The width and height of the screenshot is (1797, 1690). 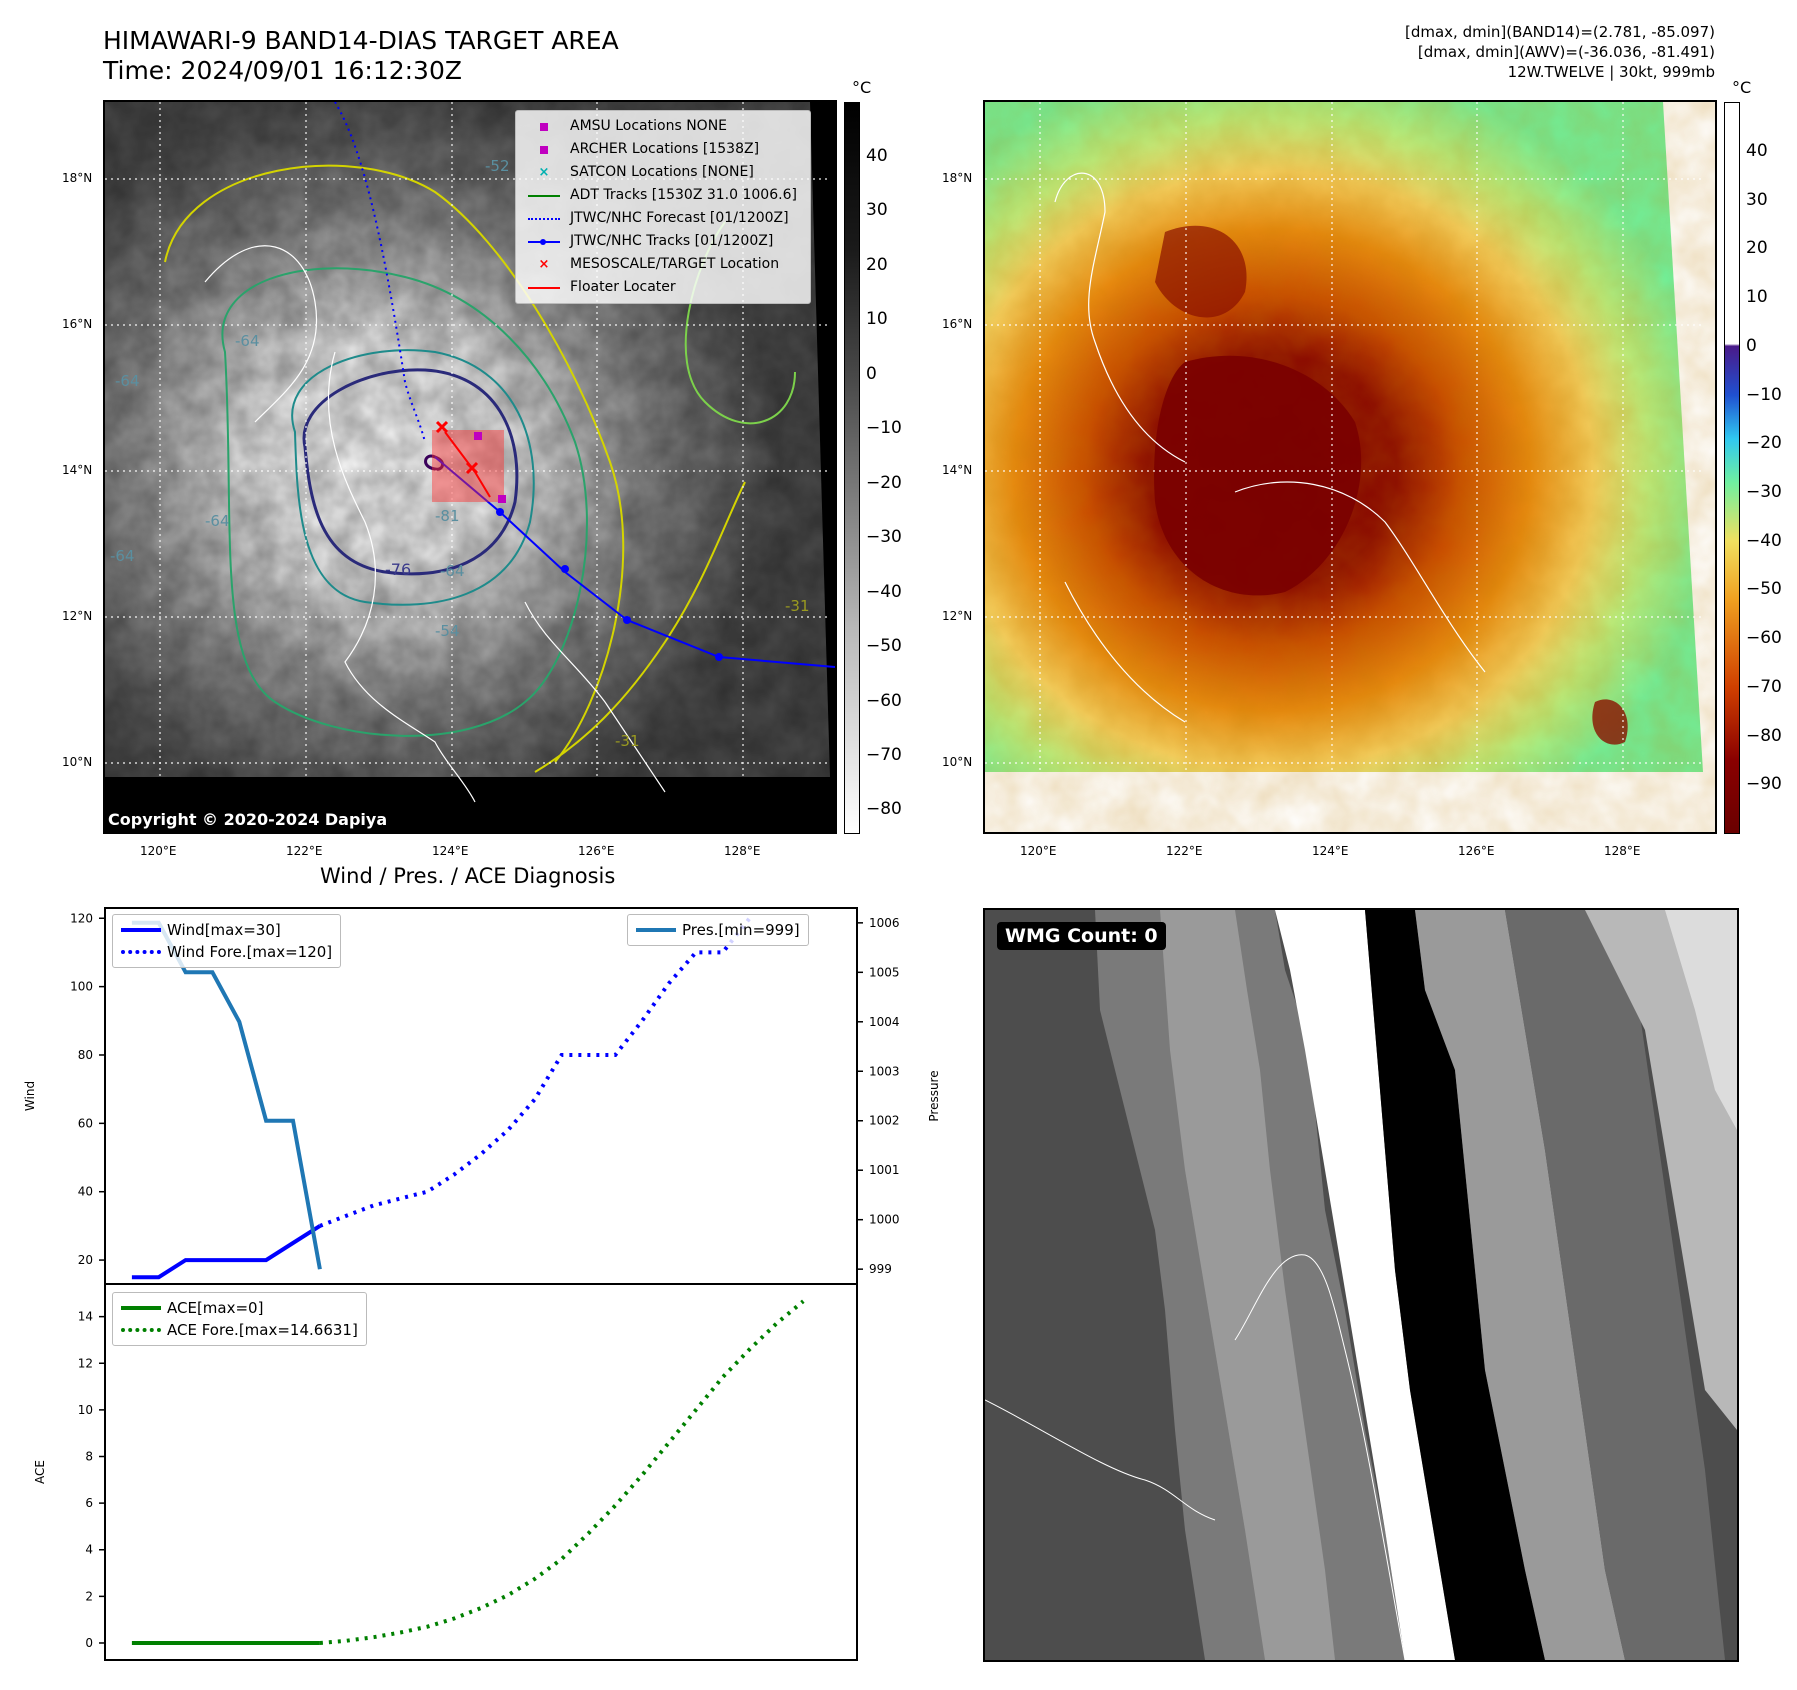 I want to click on legend-label: JTWC/NHC Forecast [01/1200Z], so click(x=679, y=218).